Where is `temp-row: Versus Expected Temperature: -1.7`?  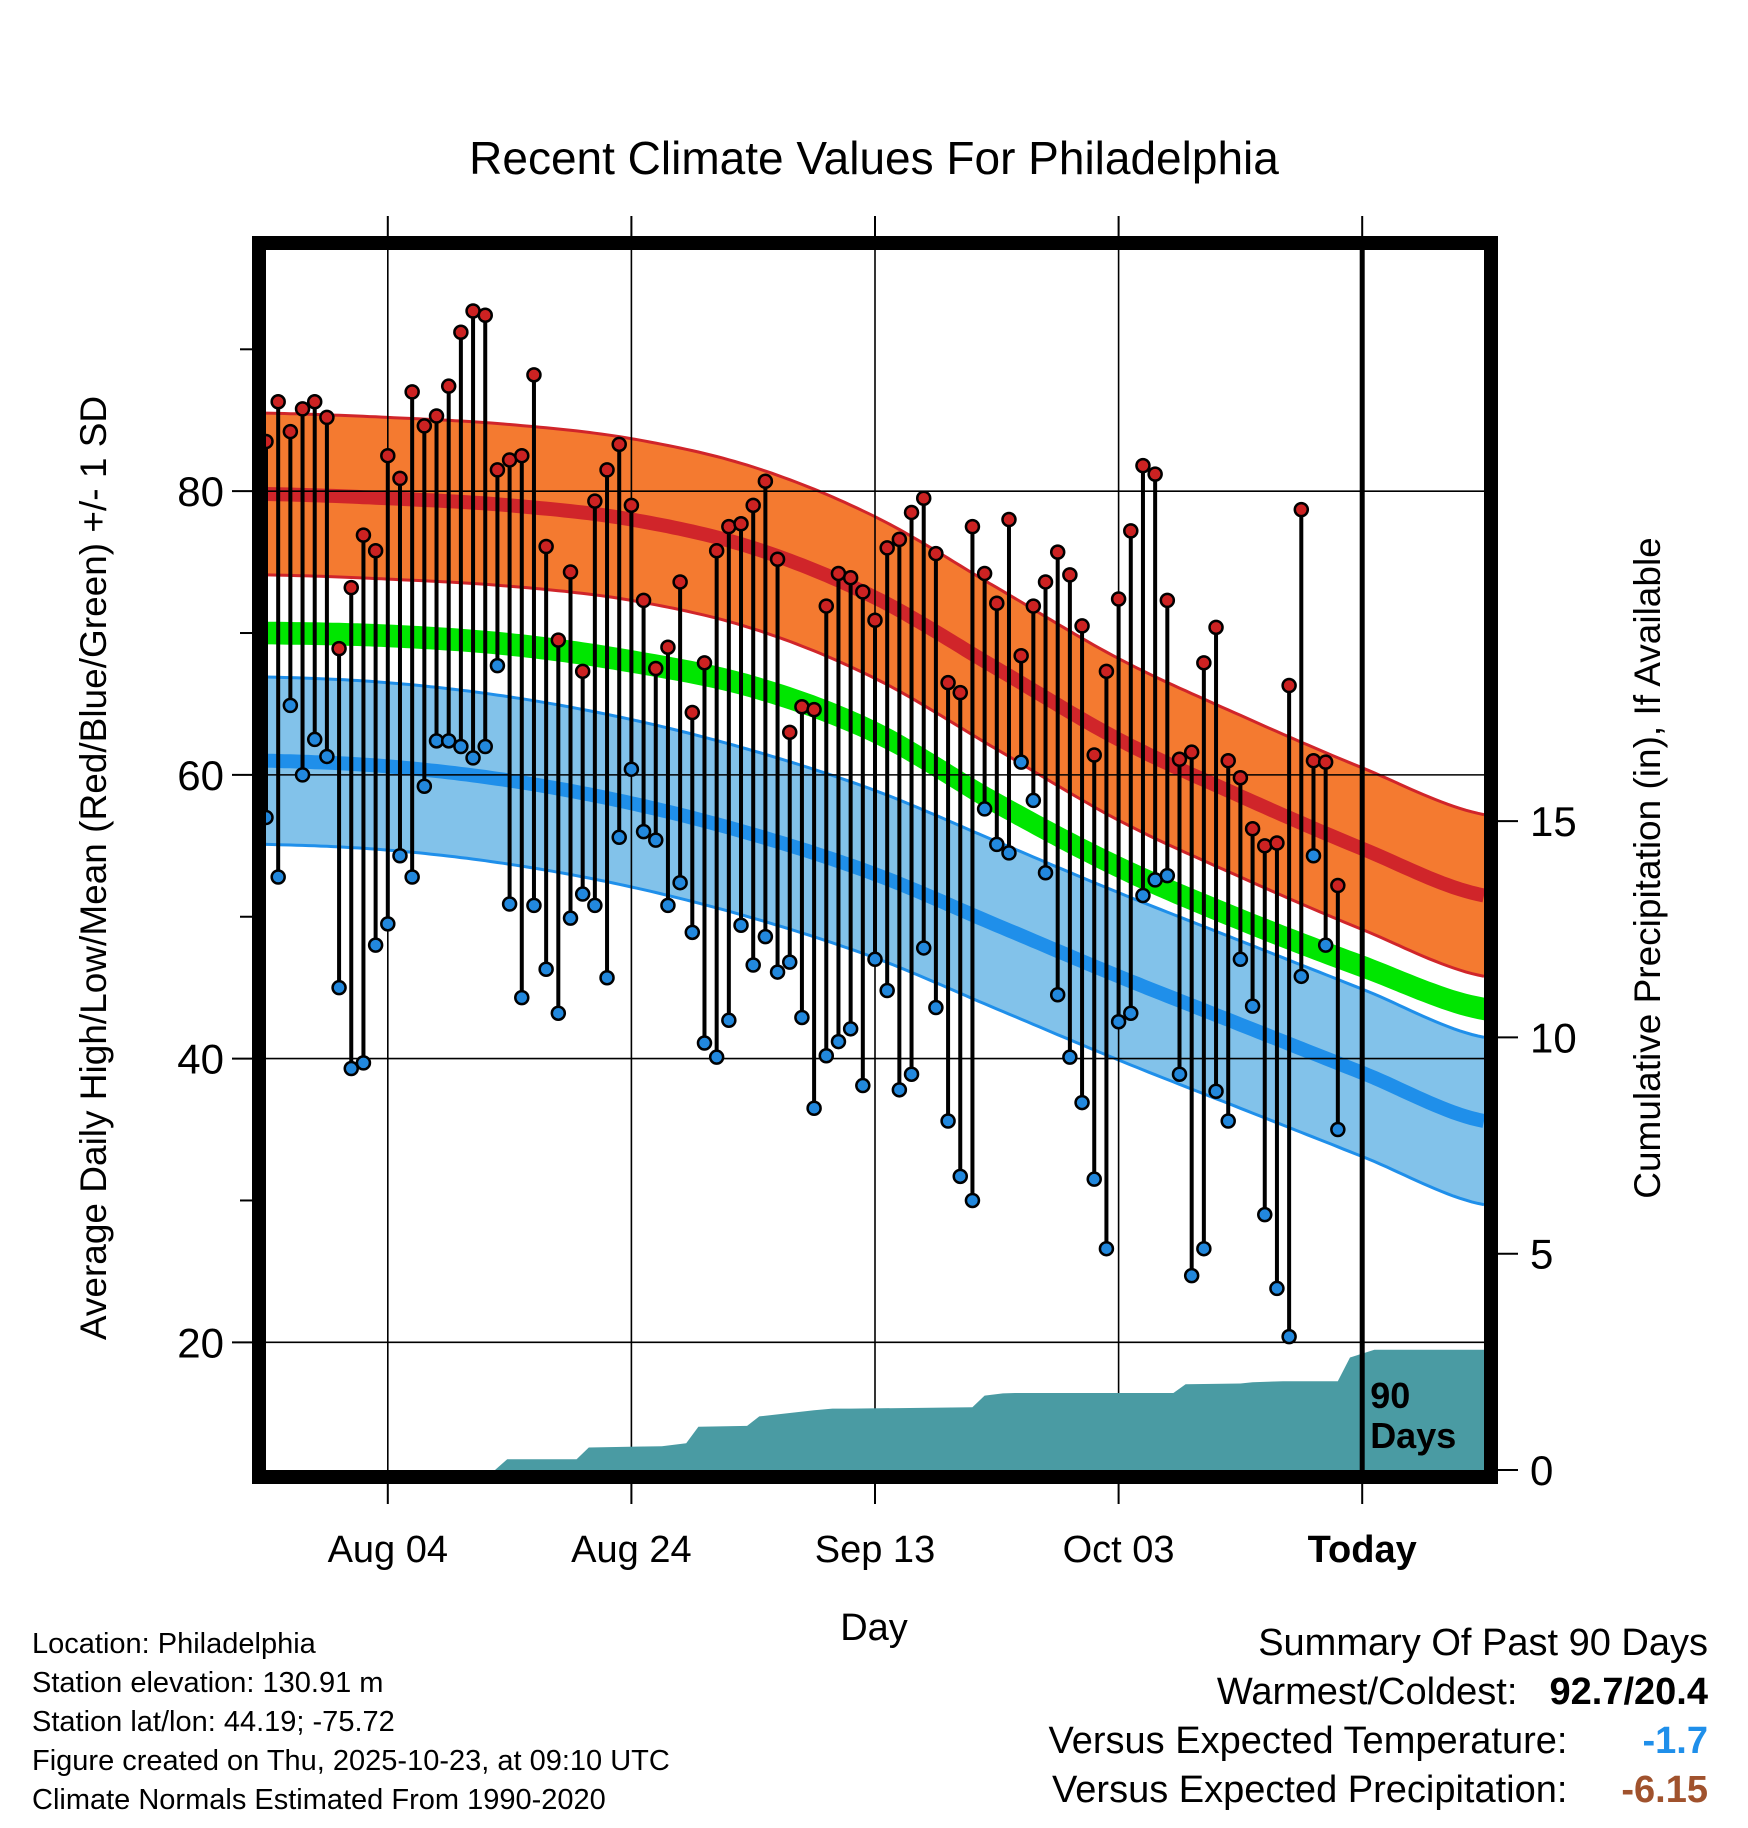
temp-row: Versus Expected Temperature: -1.7 is located at coordinates (1378, 1741).